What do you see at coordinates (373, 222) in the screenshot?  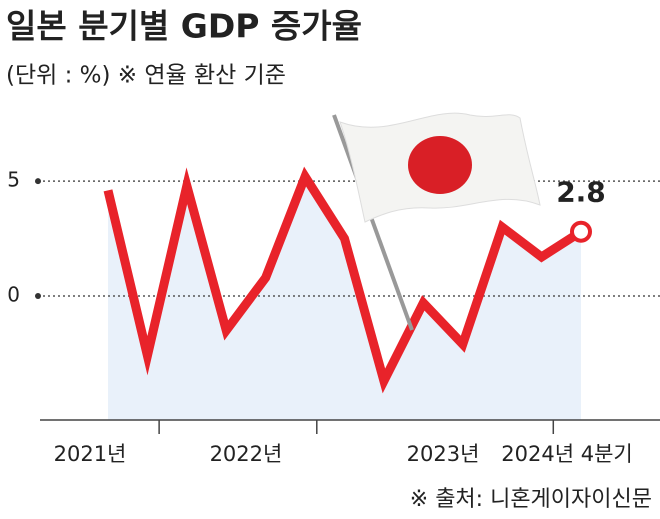 I see `flag-pole` at bounding box center [373, 222].